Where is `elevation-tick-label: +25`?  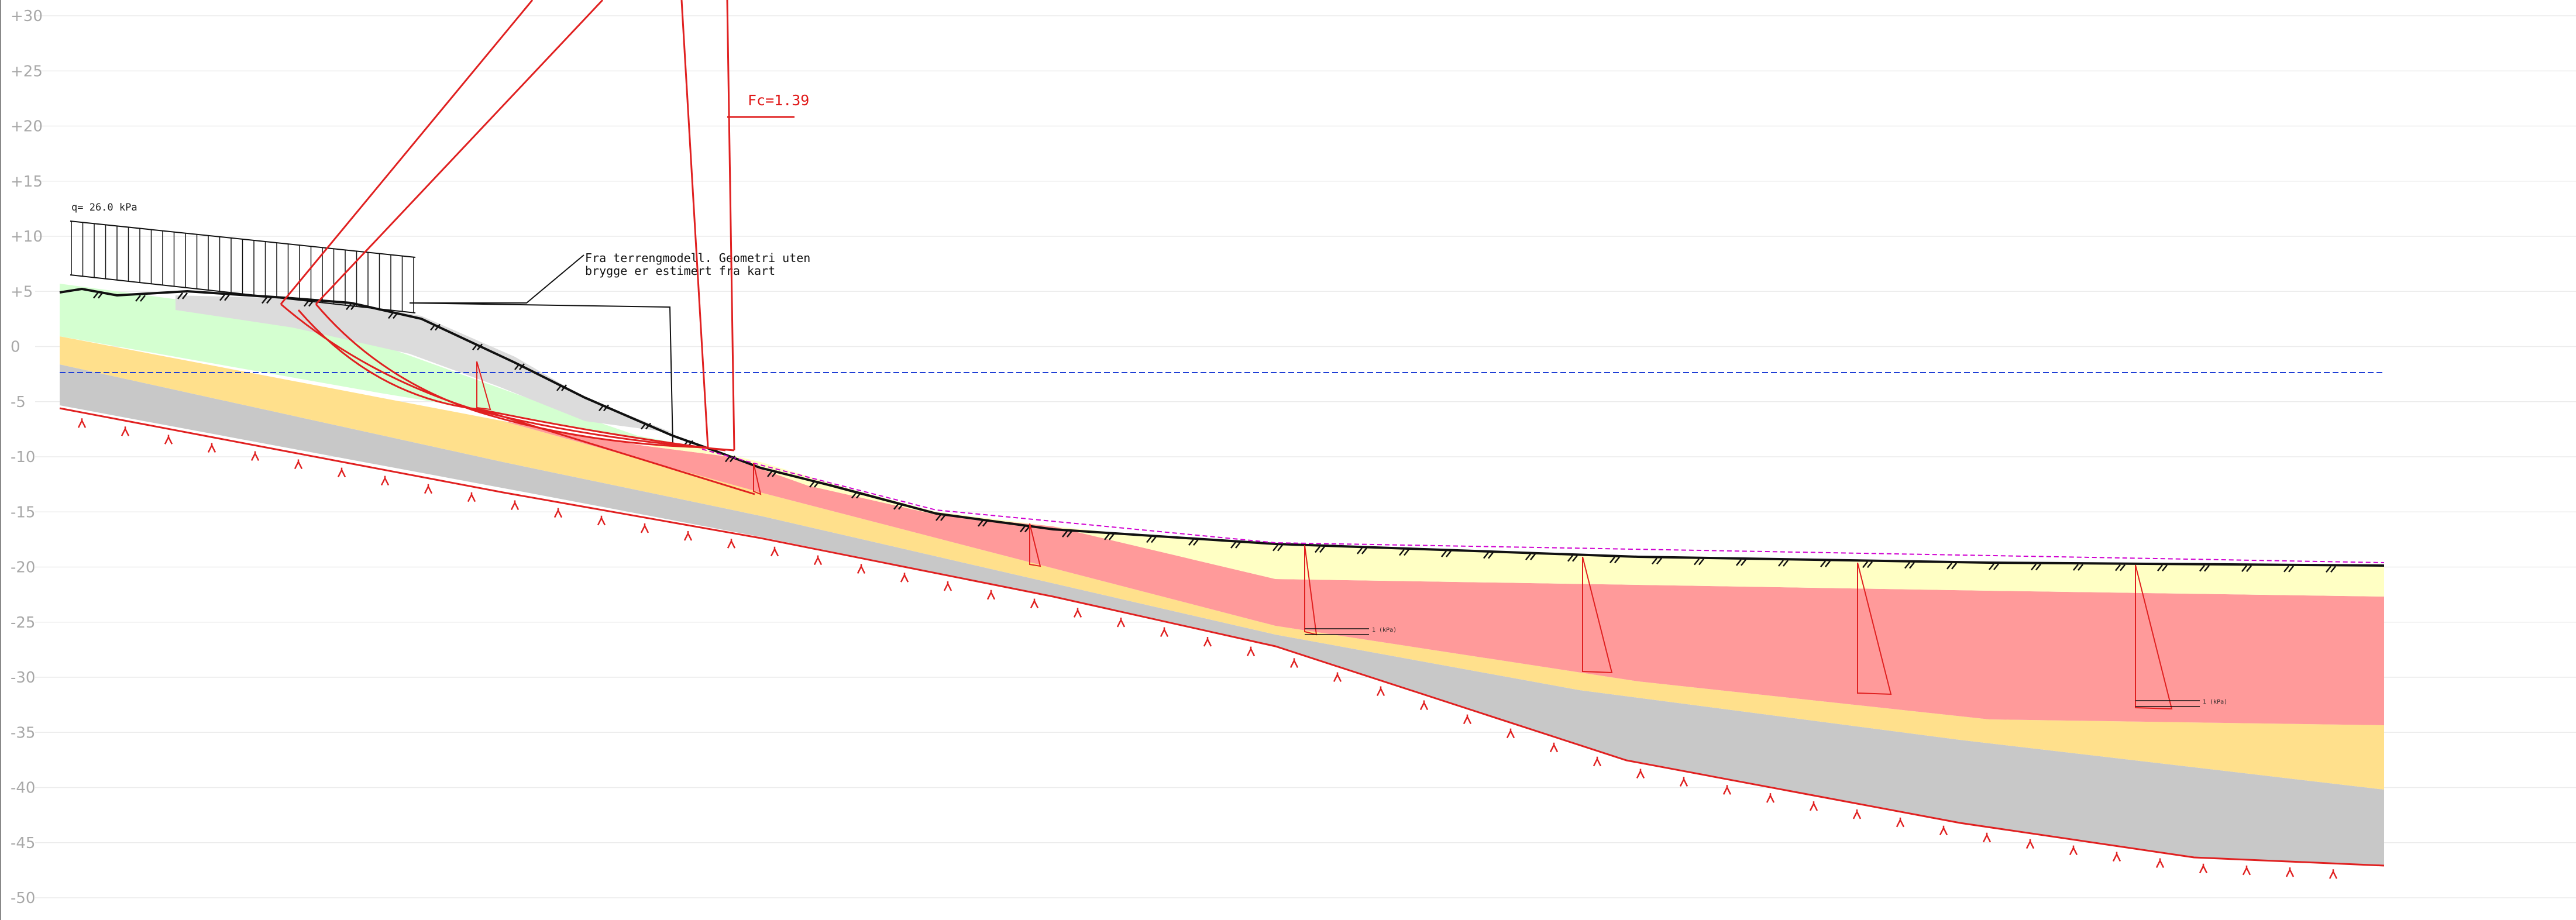
elevation-tick-label: +25 is located at coordinates (27, 71).